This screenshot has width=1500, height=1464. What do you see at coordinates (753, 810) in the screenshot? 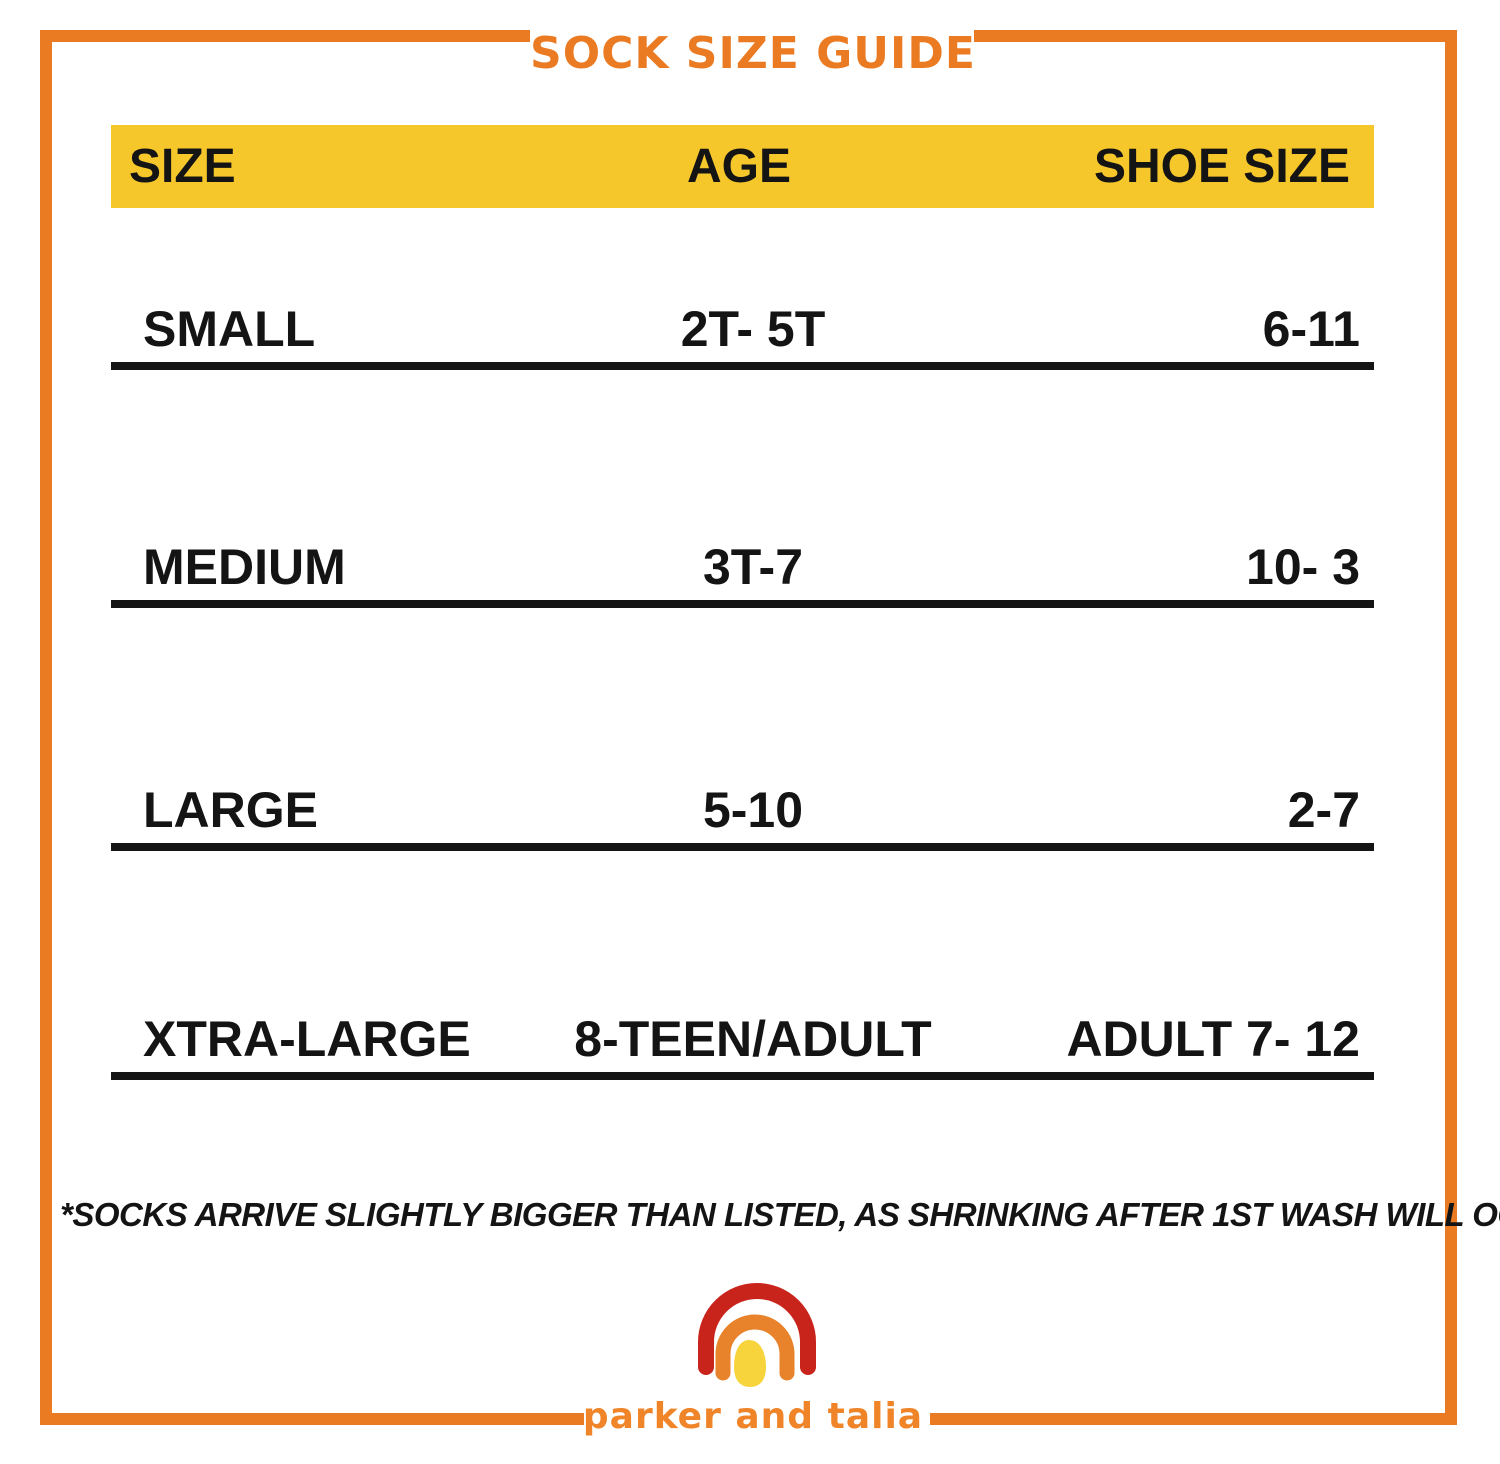
I see `row-age-value: 5-10` at bounding box center [753, 810].